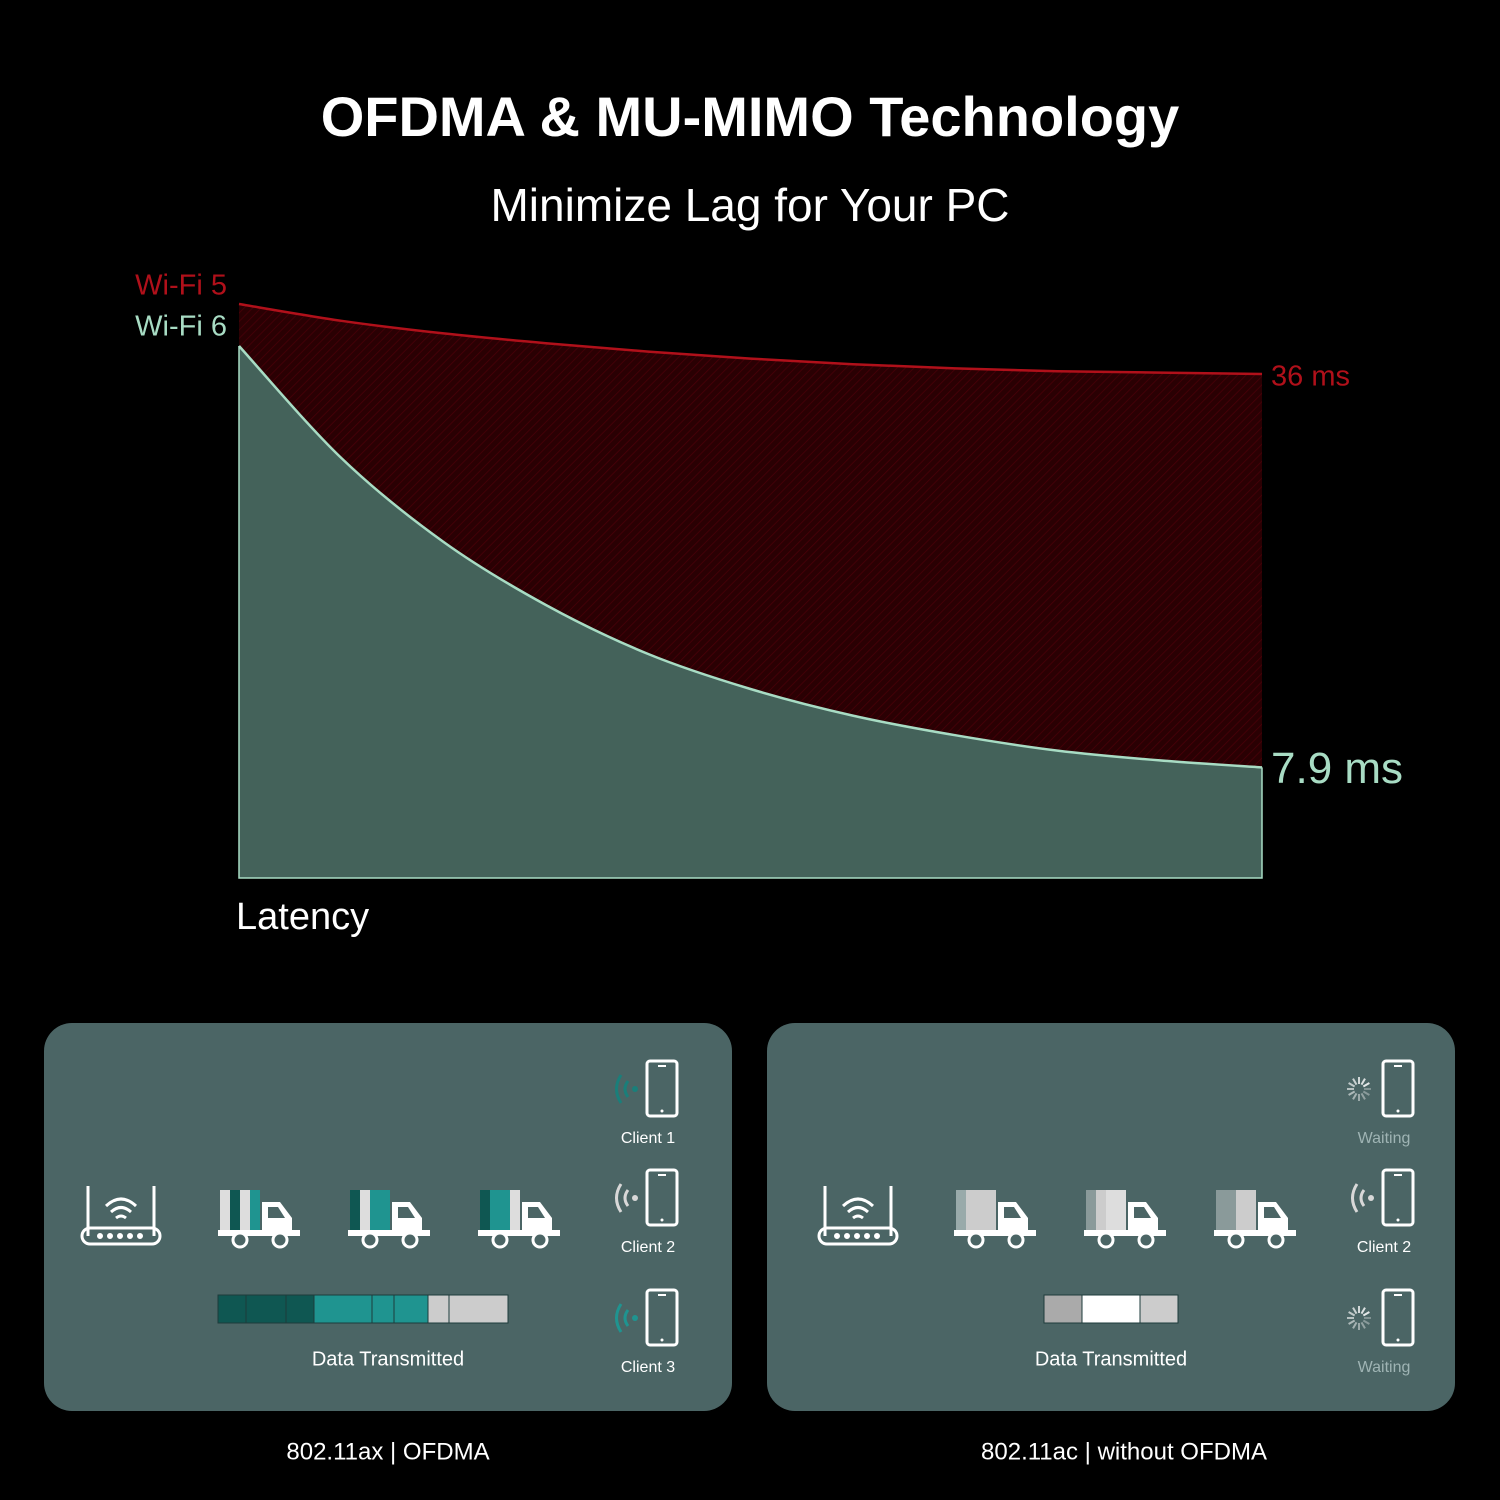 The width and height of the screenshot is (1500, 1500). I want to click on subtitle: Minimize Lag for Your PC, so click(749, 205).